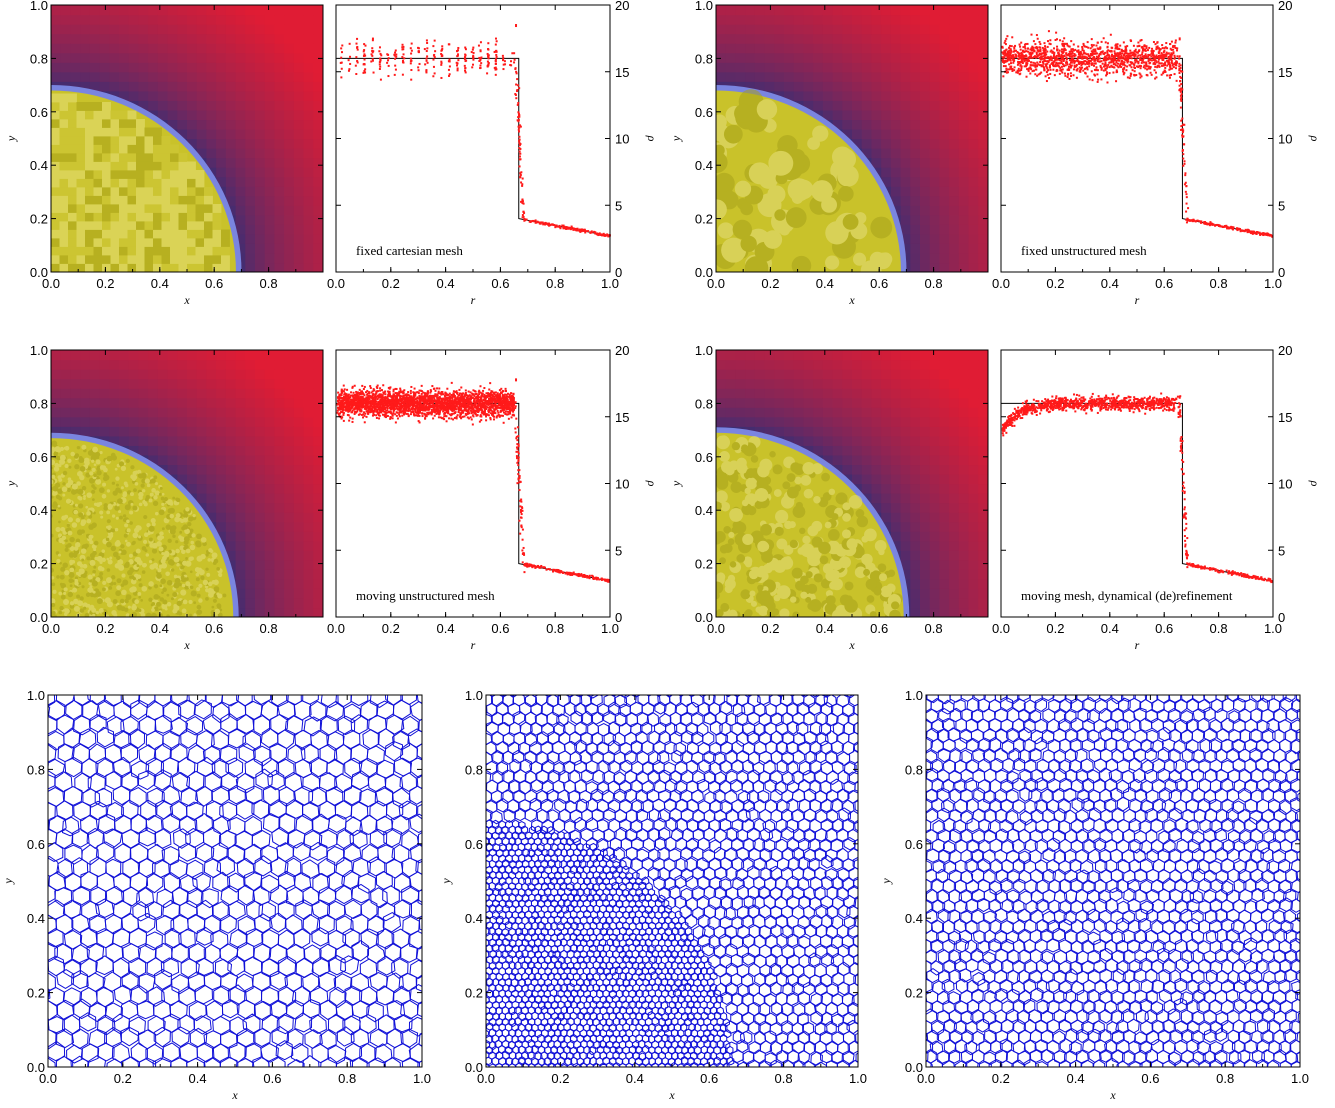 Image resolution: width=1335 pixels, height=1108 pixels. I want to click on y-tick-label: 0.0, so click(704, 272).